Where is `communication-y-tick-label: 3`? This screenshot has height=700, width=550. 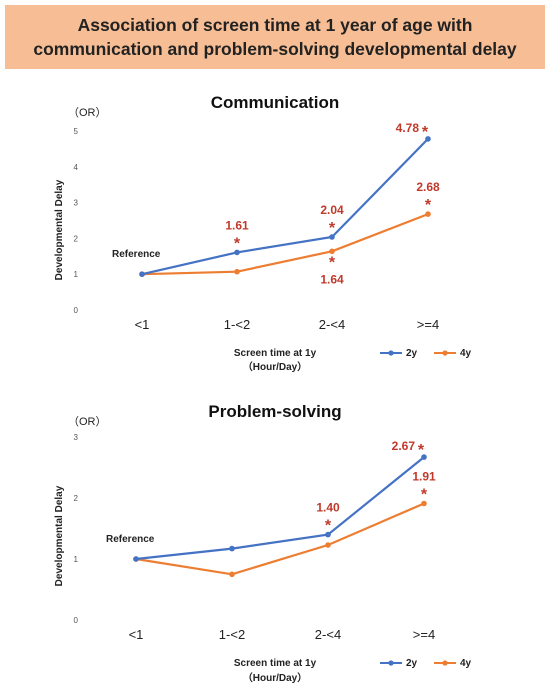
communication-y-tick-label: 3 is located at coordinates (76, 203).